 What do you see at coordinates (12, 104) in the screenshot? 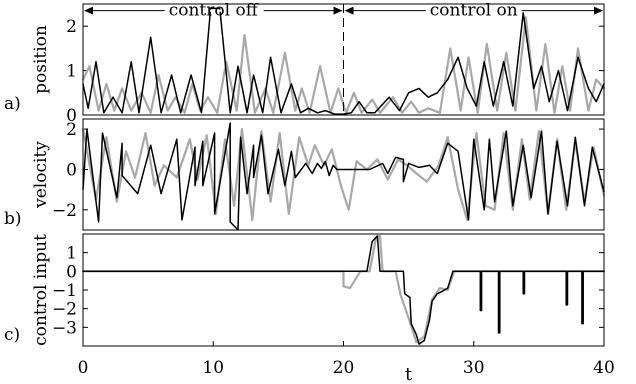
I see `panel-a-tag: a)` at bounding box center [12, 104].